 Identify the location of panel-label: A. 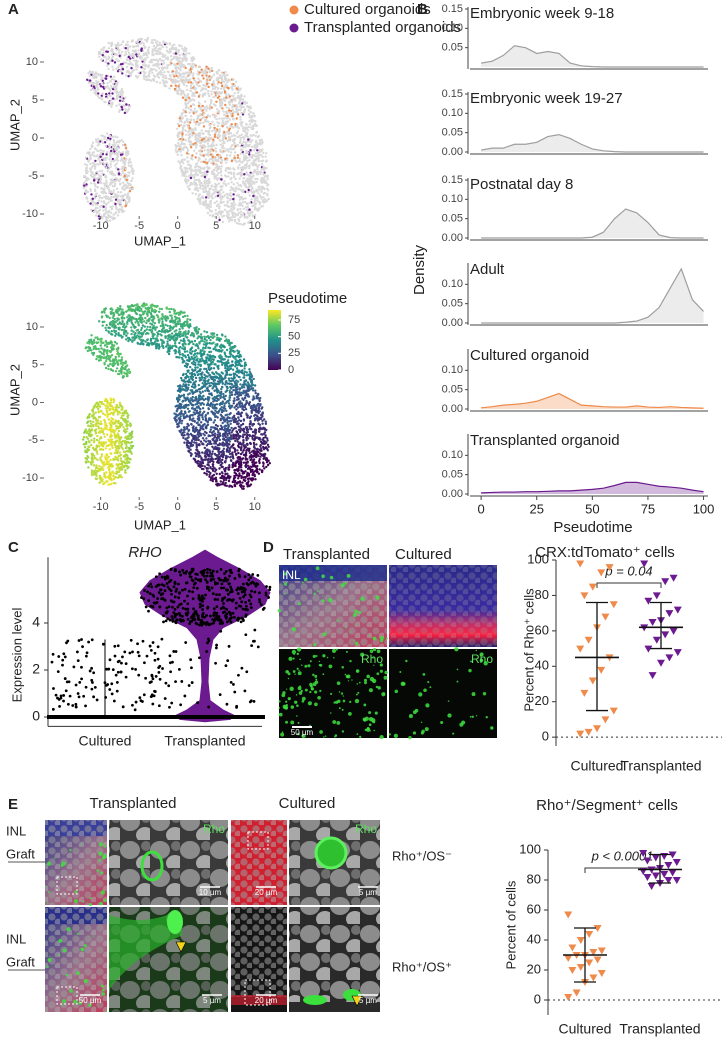
(13, 9).